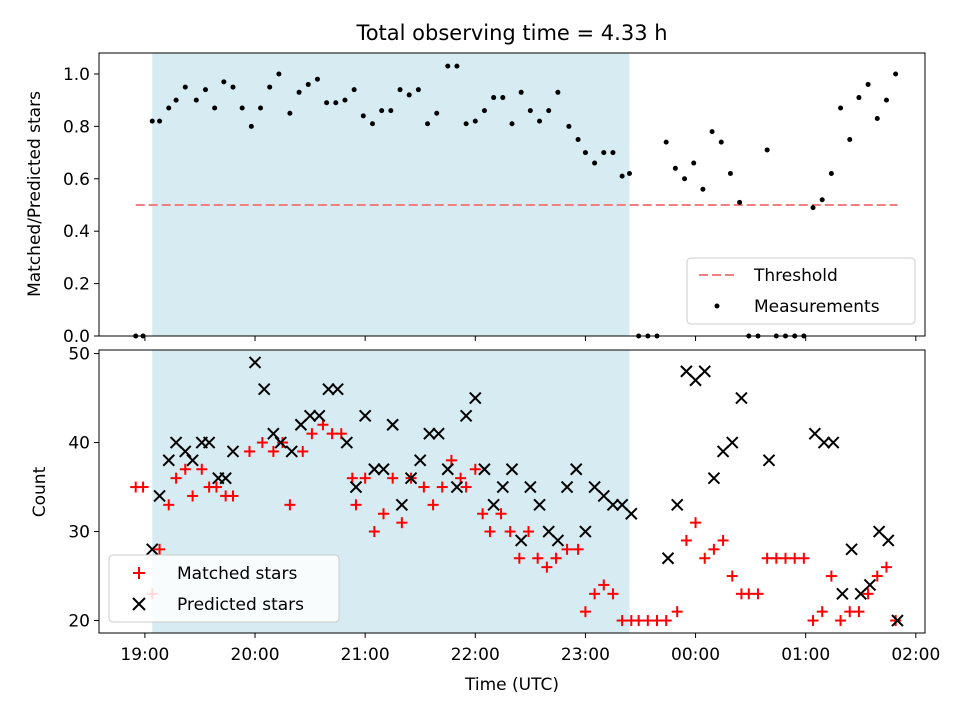  I want to click on x-tick-label: 23:00, so click(585, 655).